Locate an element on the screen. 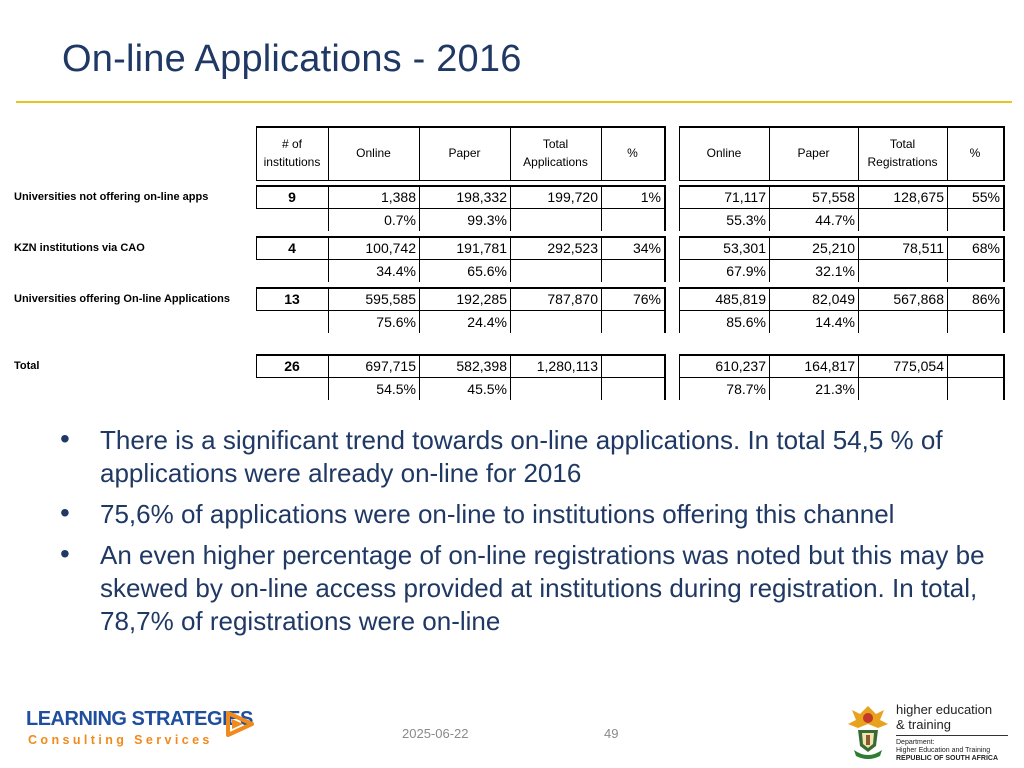 This screenshot has width=1024, height=768. cell-total-reg: 78,511 is located at coordinates (923, 247).